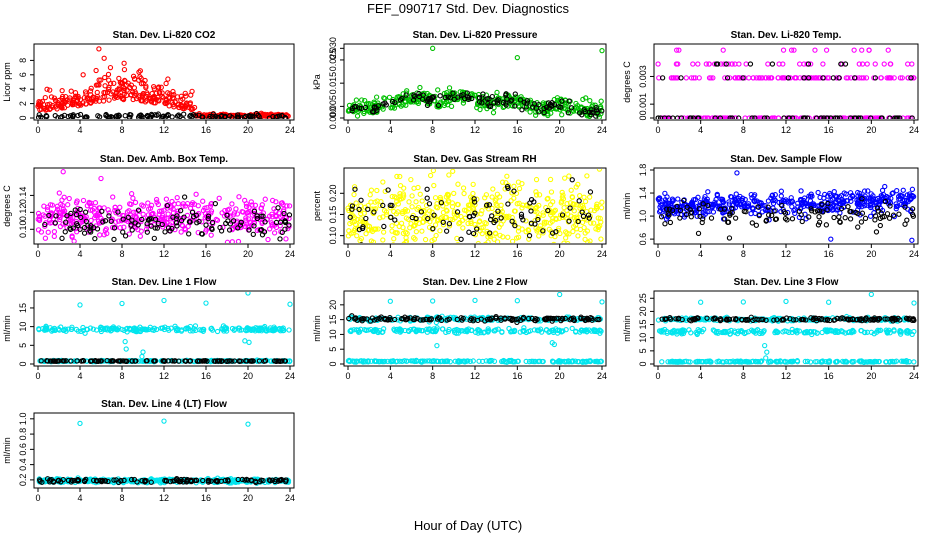  I want to click on x-tick-label: 12, so click(164, 130).